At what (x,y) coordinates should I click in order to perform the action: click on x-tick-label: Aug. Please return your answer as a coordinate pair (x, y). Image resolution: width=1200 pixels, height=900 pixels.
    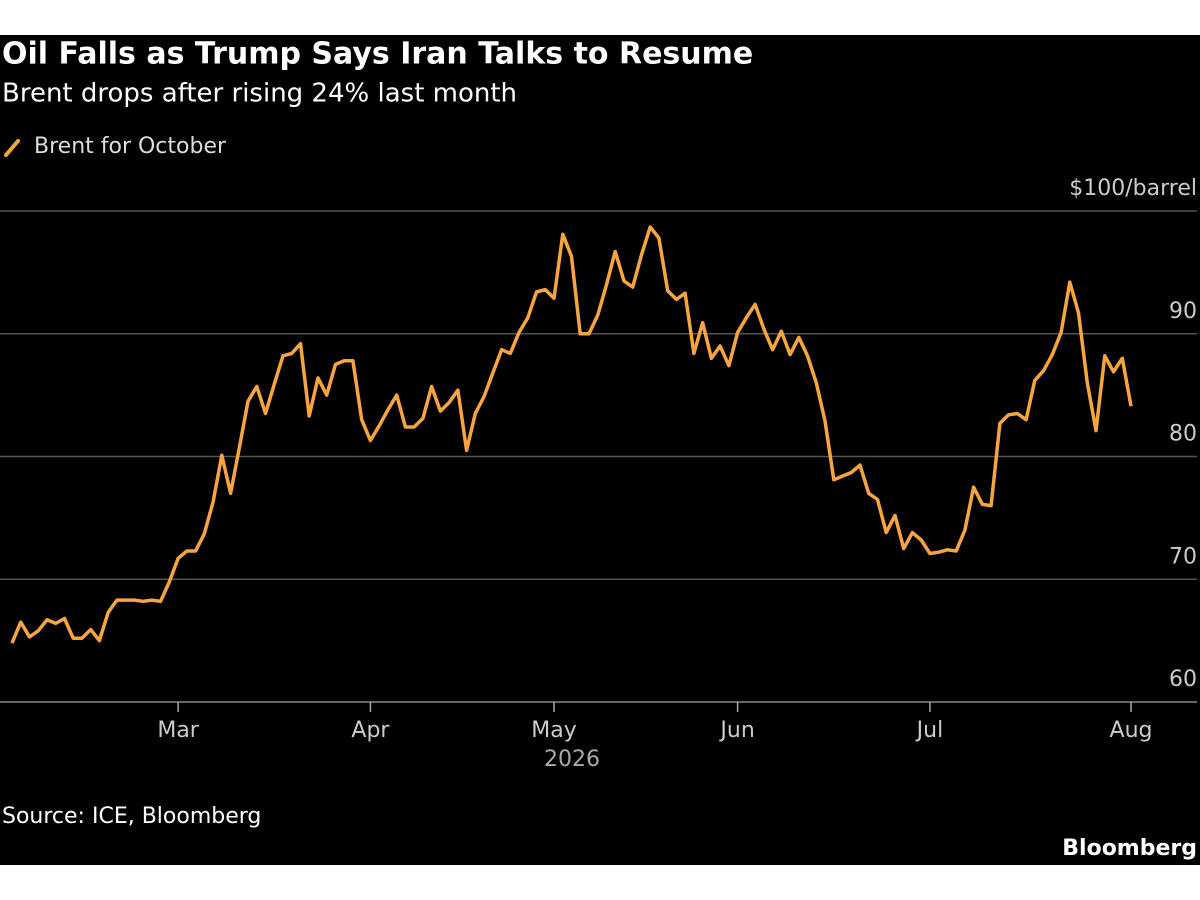
    Looking at the image, I should click on (1131, 730).